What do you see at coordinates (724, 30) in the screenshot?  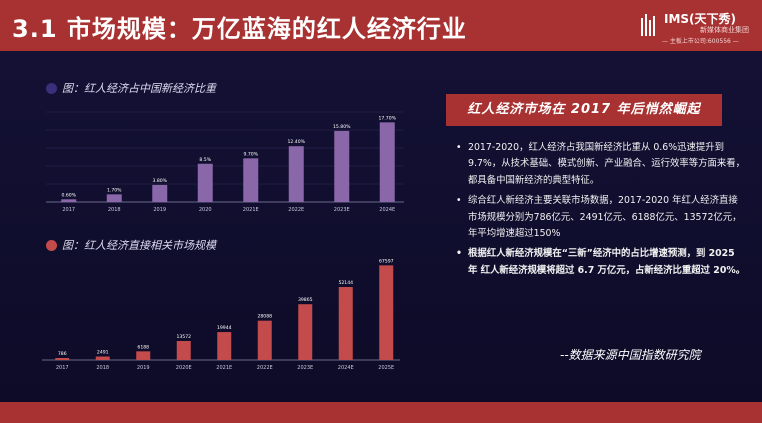 I see `logo-group-text: 新媒体商业集团` at bounding box center [724, 30].